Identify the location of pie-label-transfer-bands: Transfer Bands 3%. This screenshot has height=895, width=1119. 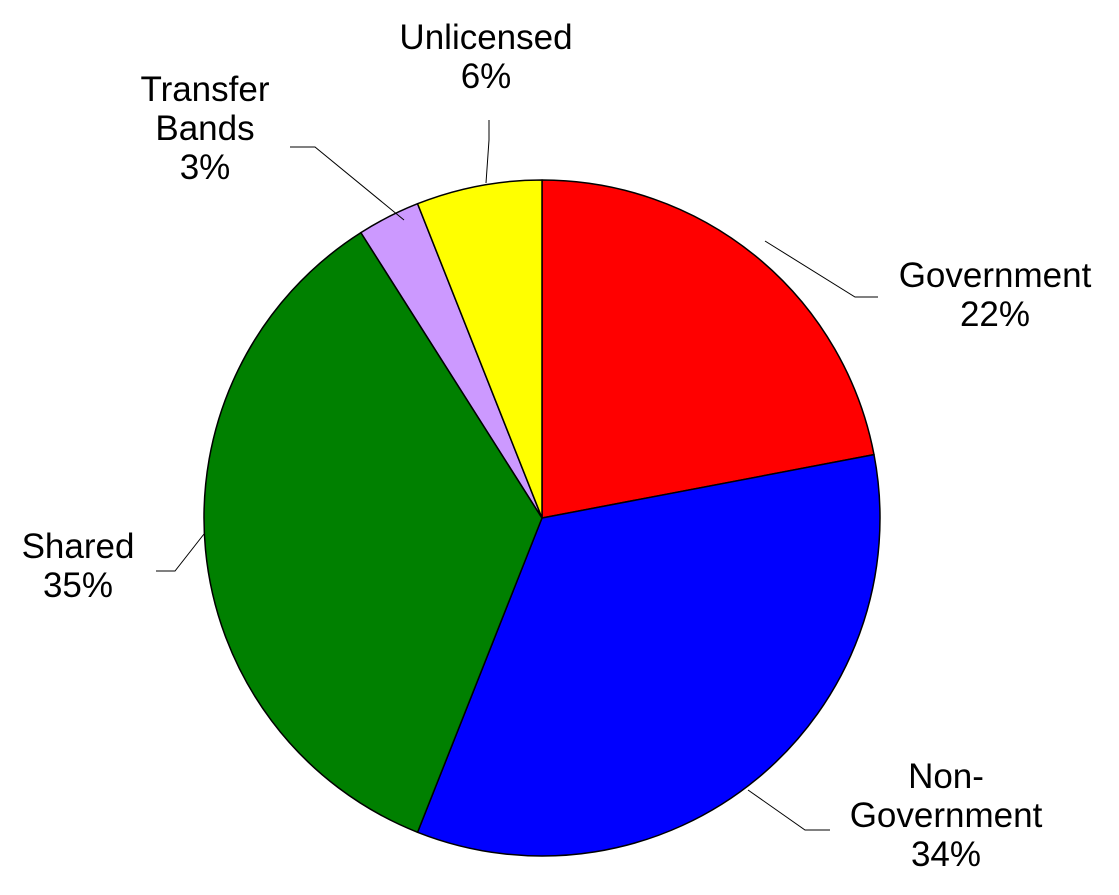
(204, 128).